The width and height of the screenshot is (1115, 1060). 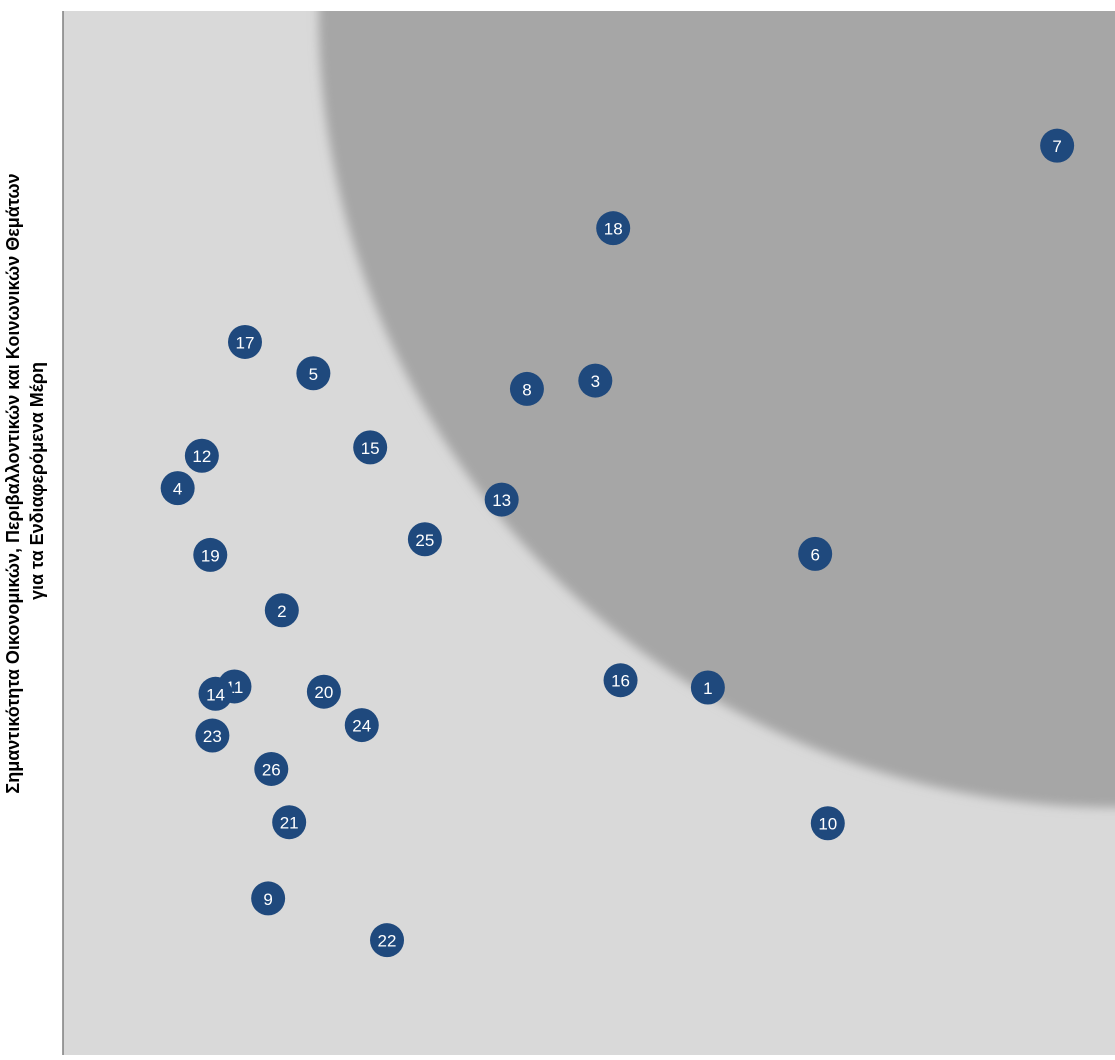 I want to click on data-point-26: 26, so click(x=271, y=768).